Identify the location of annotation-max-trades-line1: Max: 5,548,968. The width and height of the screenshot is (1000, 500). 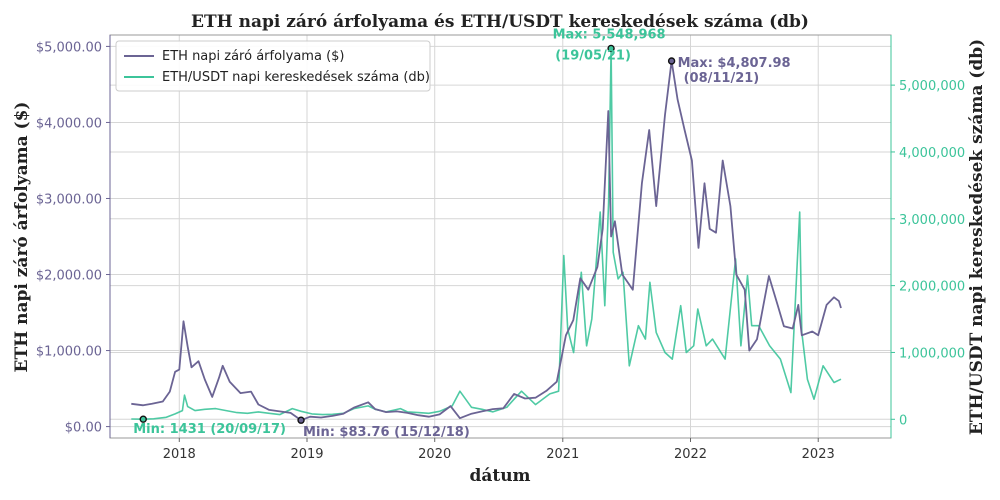
(609, 34).